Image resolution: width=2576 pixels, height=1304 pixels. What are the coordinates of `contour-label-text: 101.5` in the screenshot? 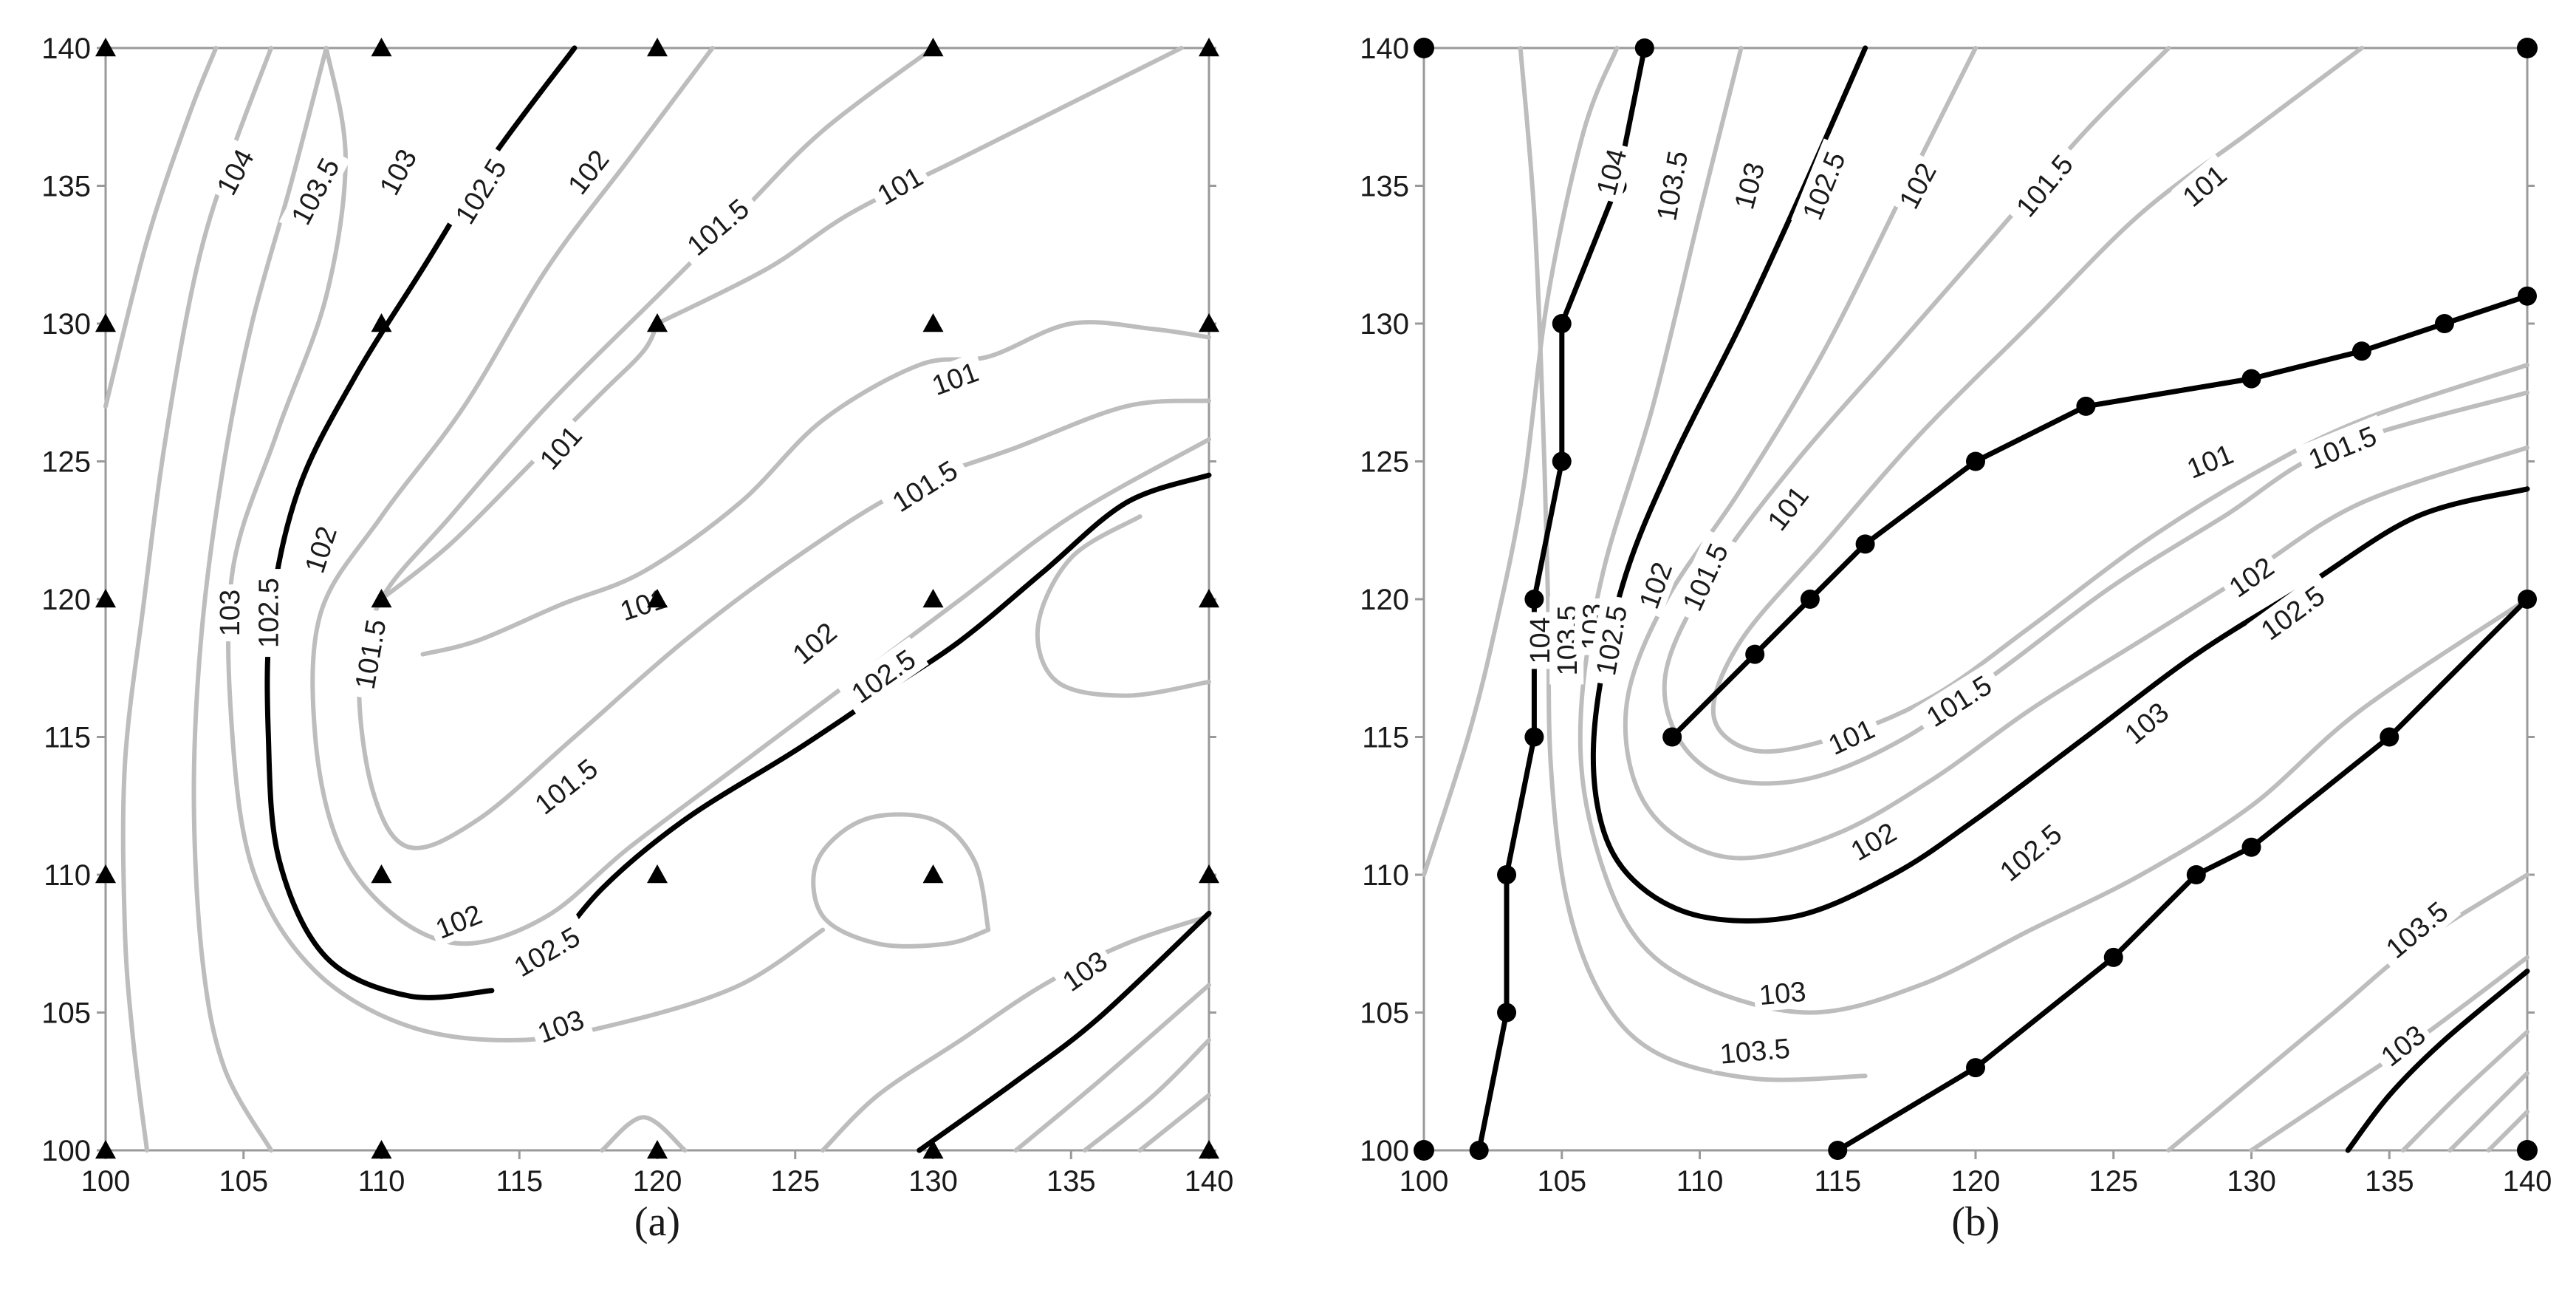 It's located at (567, 788).